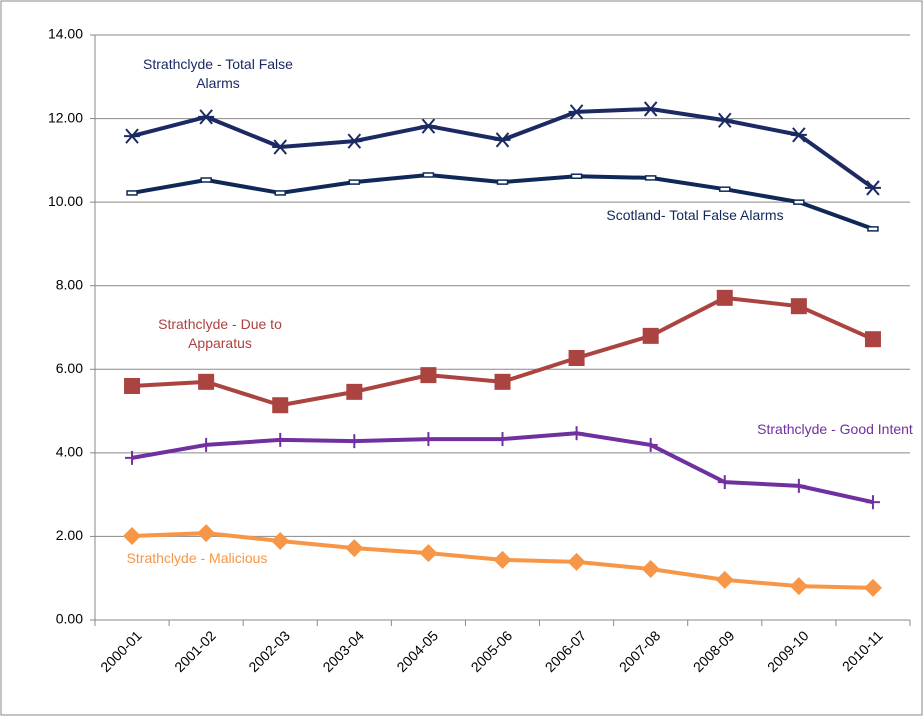 Image resolution: width=924 pixels, height=717 pixels. I want to click on x-tick-label: 2010-11, so click(862, 650).